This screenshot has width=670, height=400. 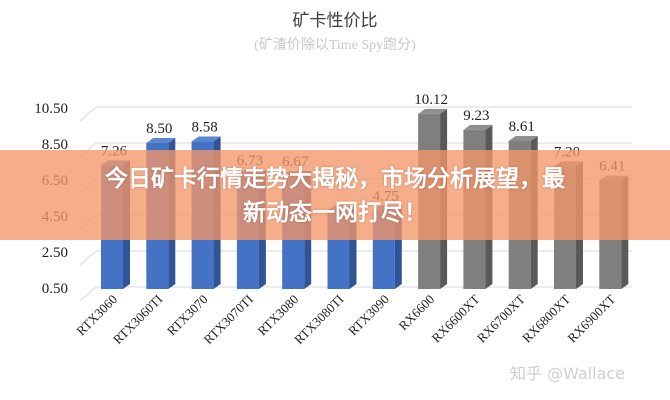 I want to click on x-tick-label: RTX3070, so click(x=187, y=315).